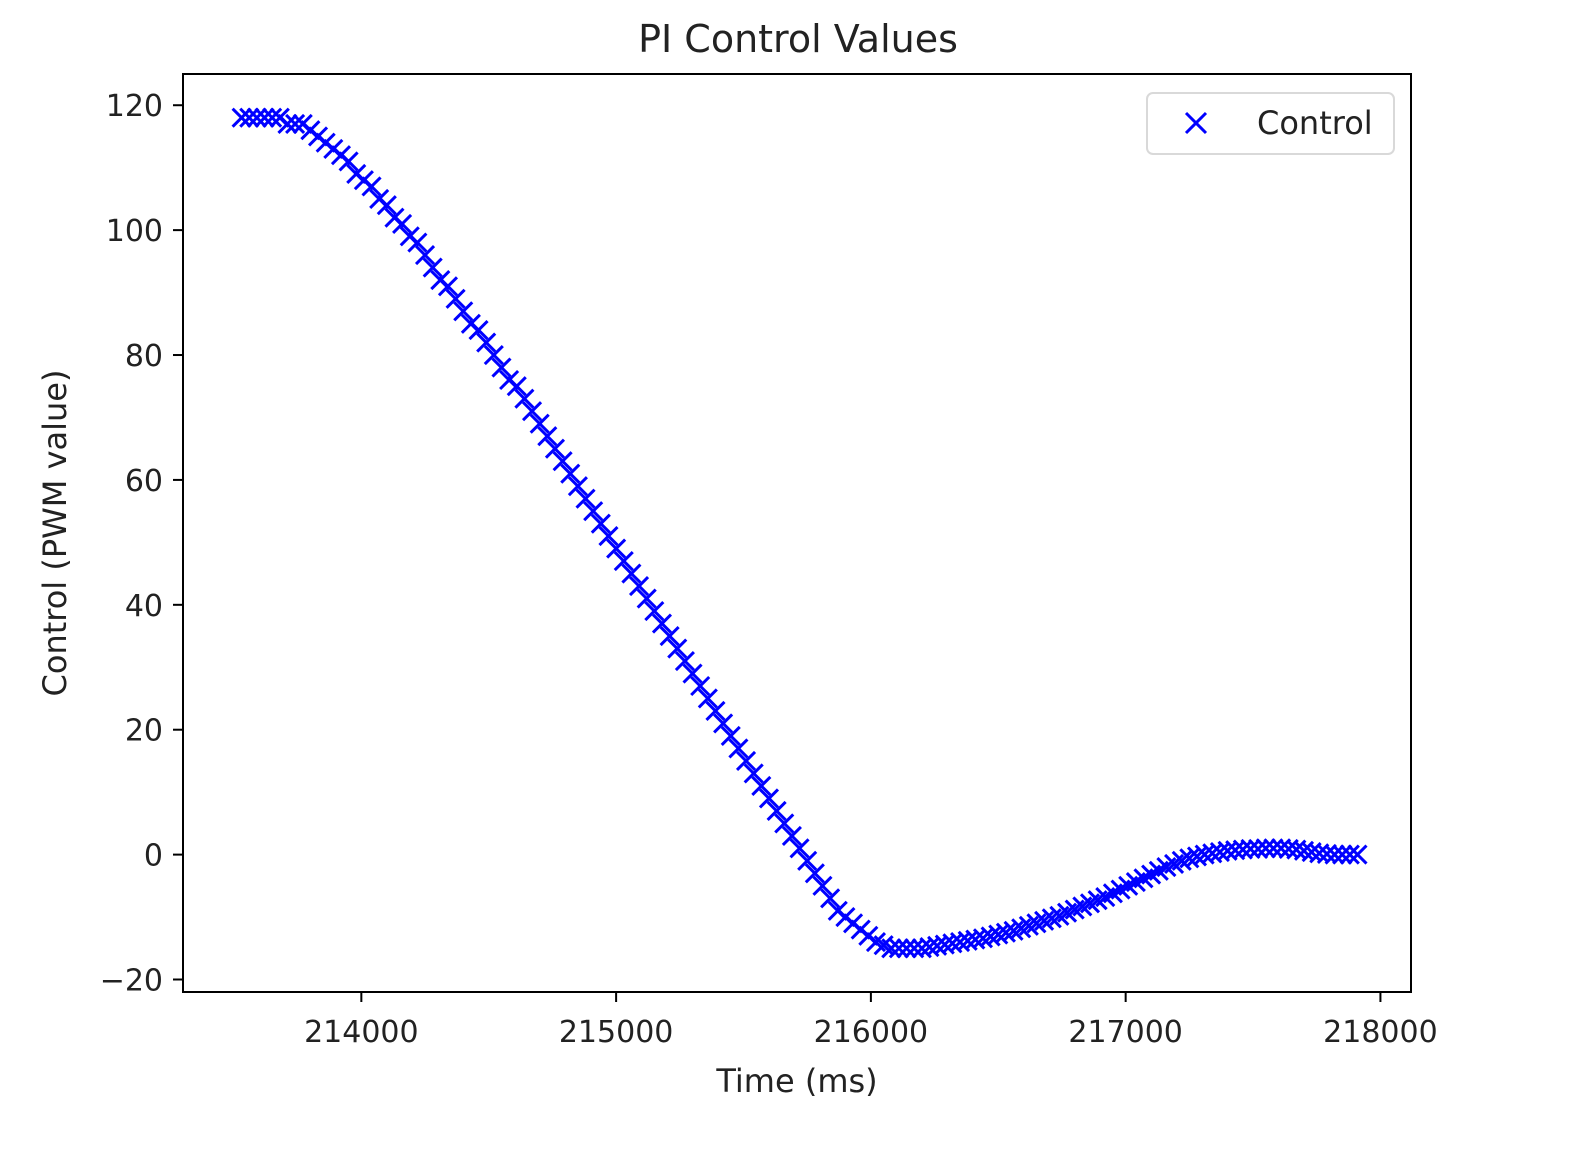 The height and width of the screenshot is (1162, 1582). I want to click on y-tick-label: 60, so click(144, 481).